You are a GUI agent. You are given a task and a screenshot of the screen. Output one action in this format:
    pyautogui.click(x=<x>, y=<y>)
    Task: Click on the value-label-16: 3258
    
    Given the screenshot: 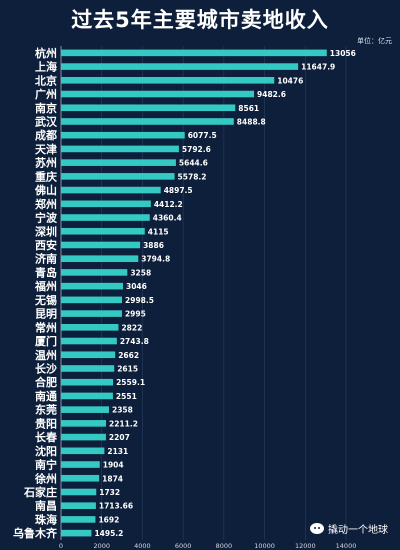 What is the action you would take?
    pyautogui.click(x=140, y=272)
    